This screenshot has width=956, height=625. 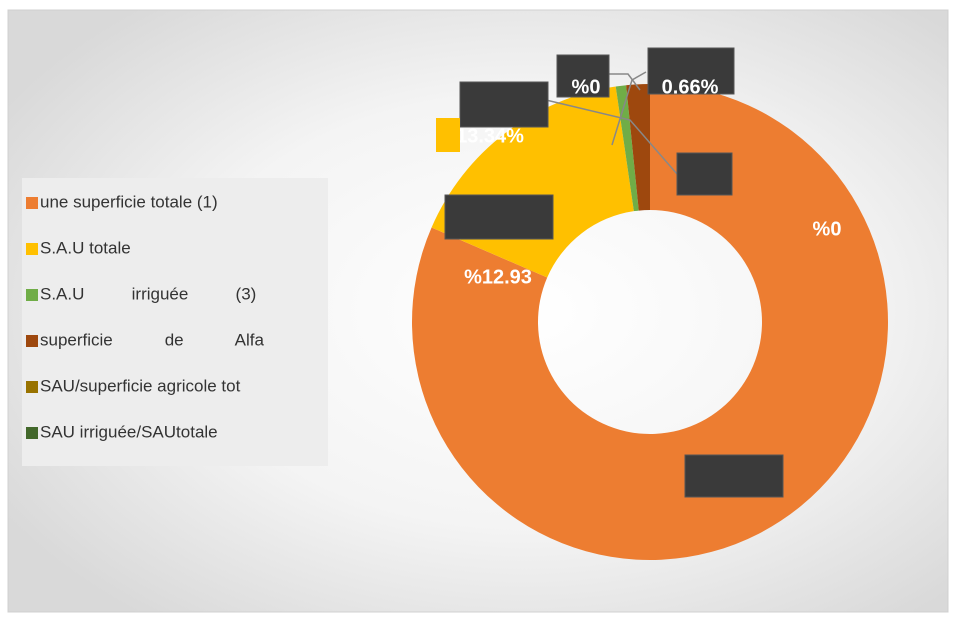 What do you see at coordinates (498, 277) in the screenshot?
I see `data-label: %12.93` at bounding box center [498, 277].